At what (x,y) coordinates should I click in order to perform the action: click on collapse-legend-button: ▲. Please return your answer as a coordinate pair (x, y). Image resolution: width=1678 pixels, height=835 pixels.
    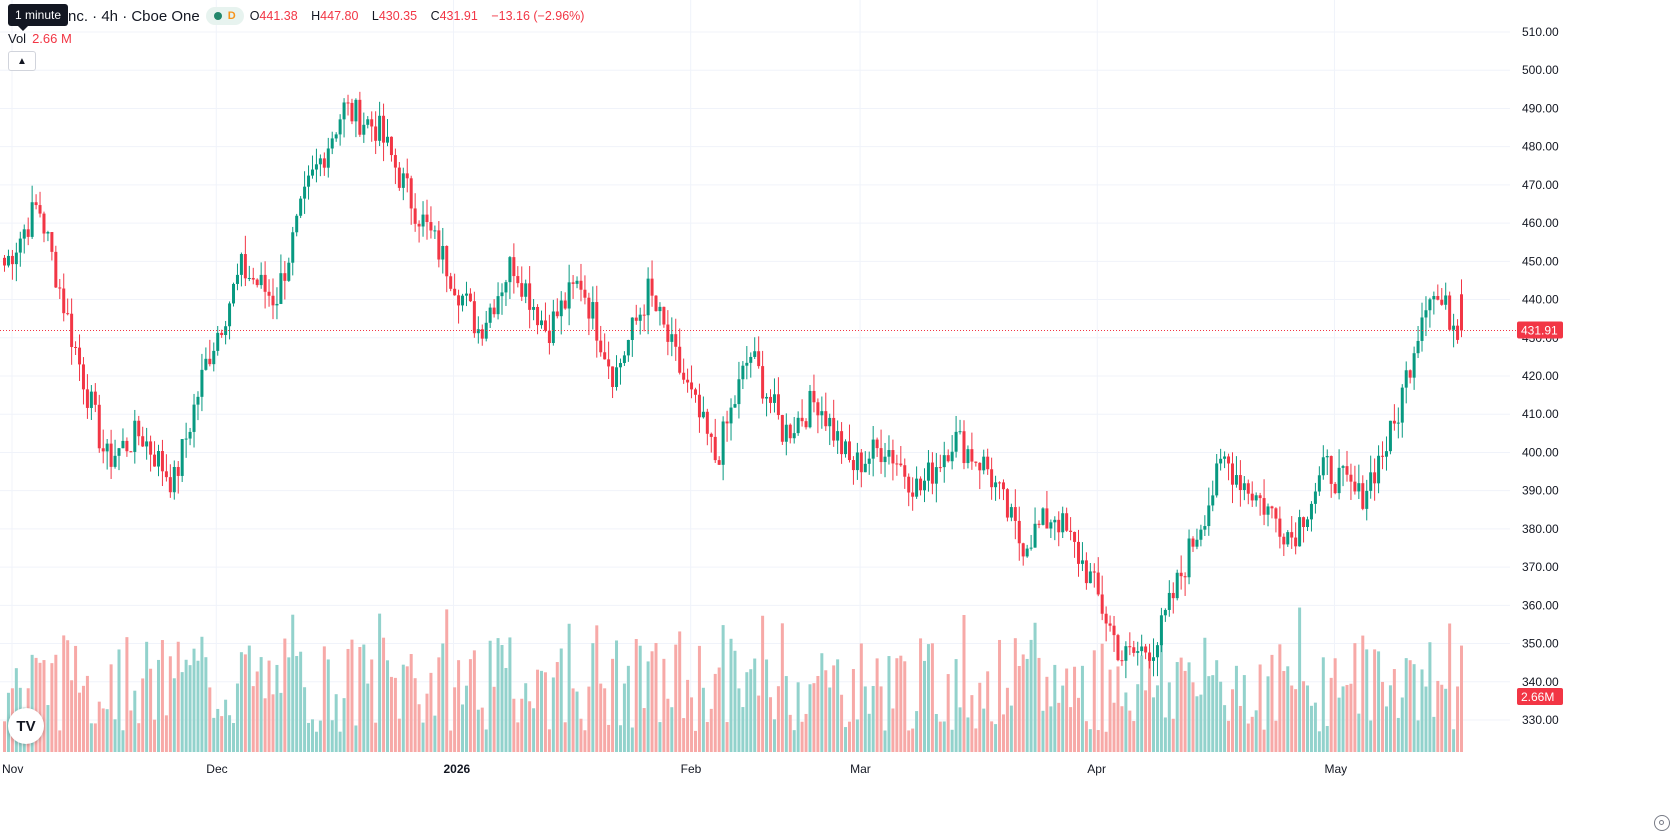
    Looking at the image, I should click on (22, 61).